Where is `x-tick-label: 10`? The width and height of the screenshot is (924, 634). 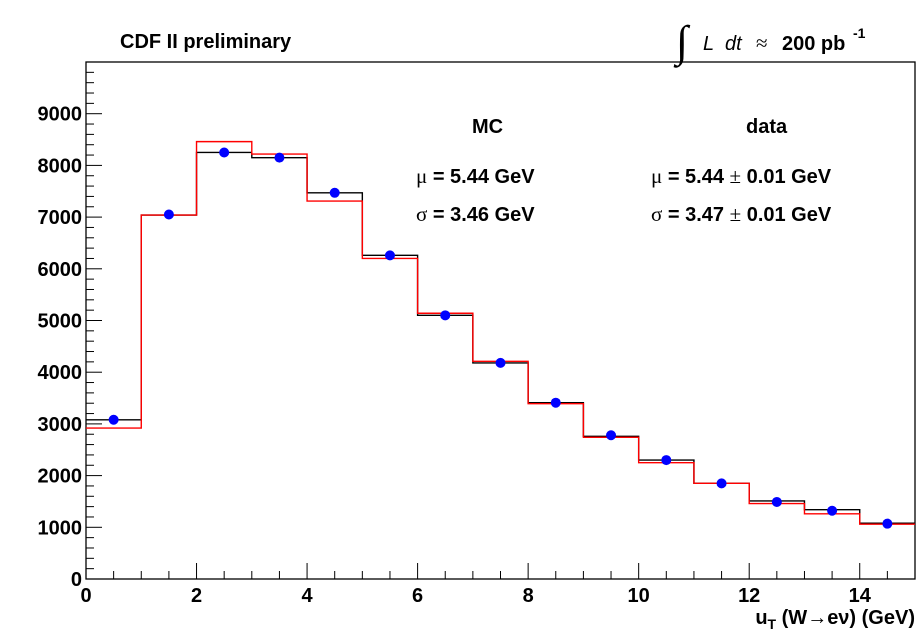
x-tick-label: 10 is located at coordinates (639, 596).